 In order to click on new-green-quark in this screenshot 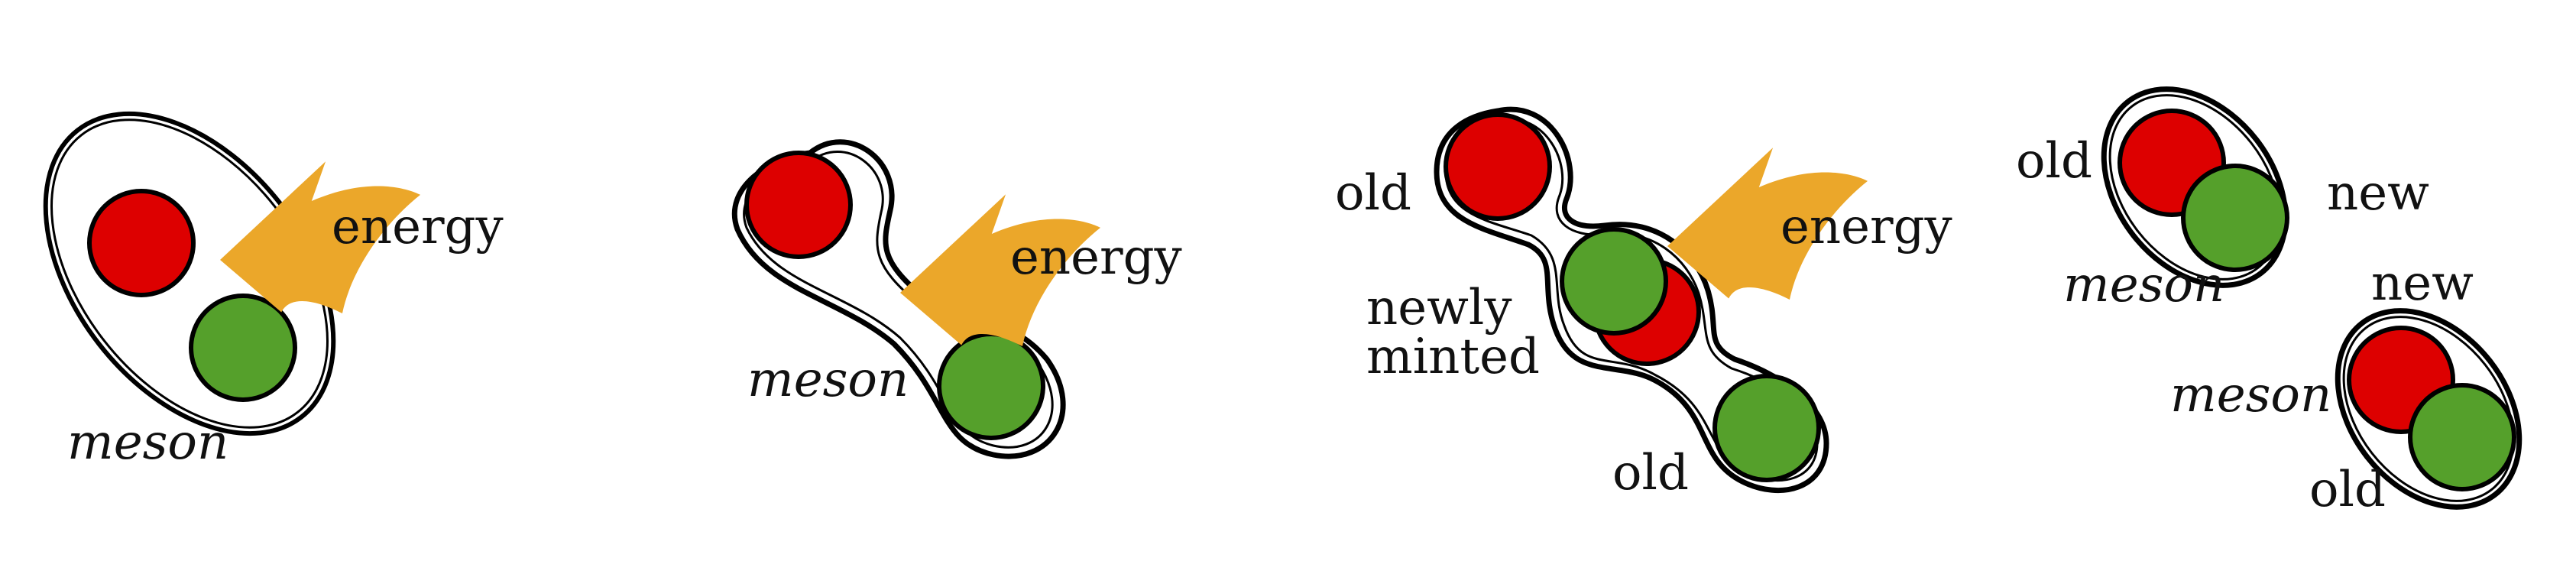, I will do `click(1614, 281)`.